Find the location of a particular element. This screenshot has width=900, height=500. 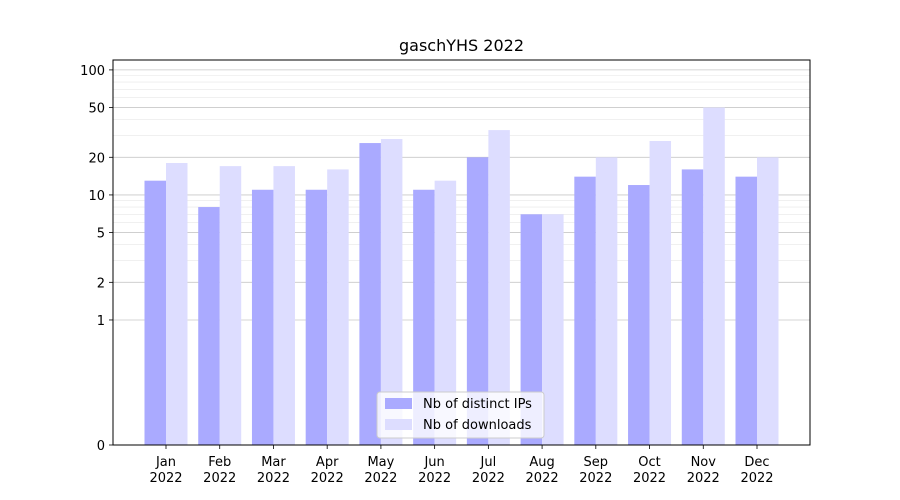

x-tick-label: Nov is located at coordinates (704, 462).